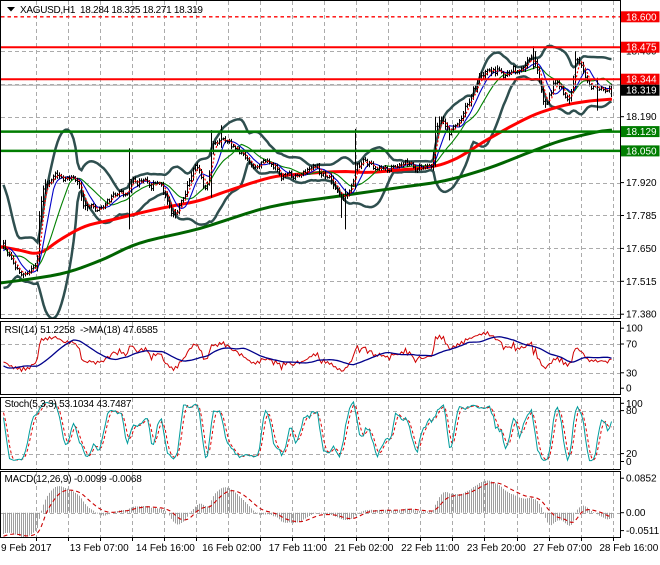 The image size is (660, 565). I want to click on svg-text: 18.475, so click(641, 48).